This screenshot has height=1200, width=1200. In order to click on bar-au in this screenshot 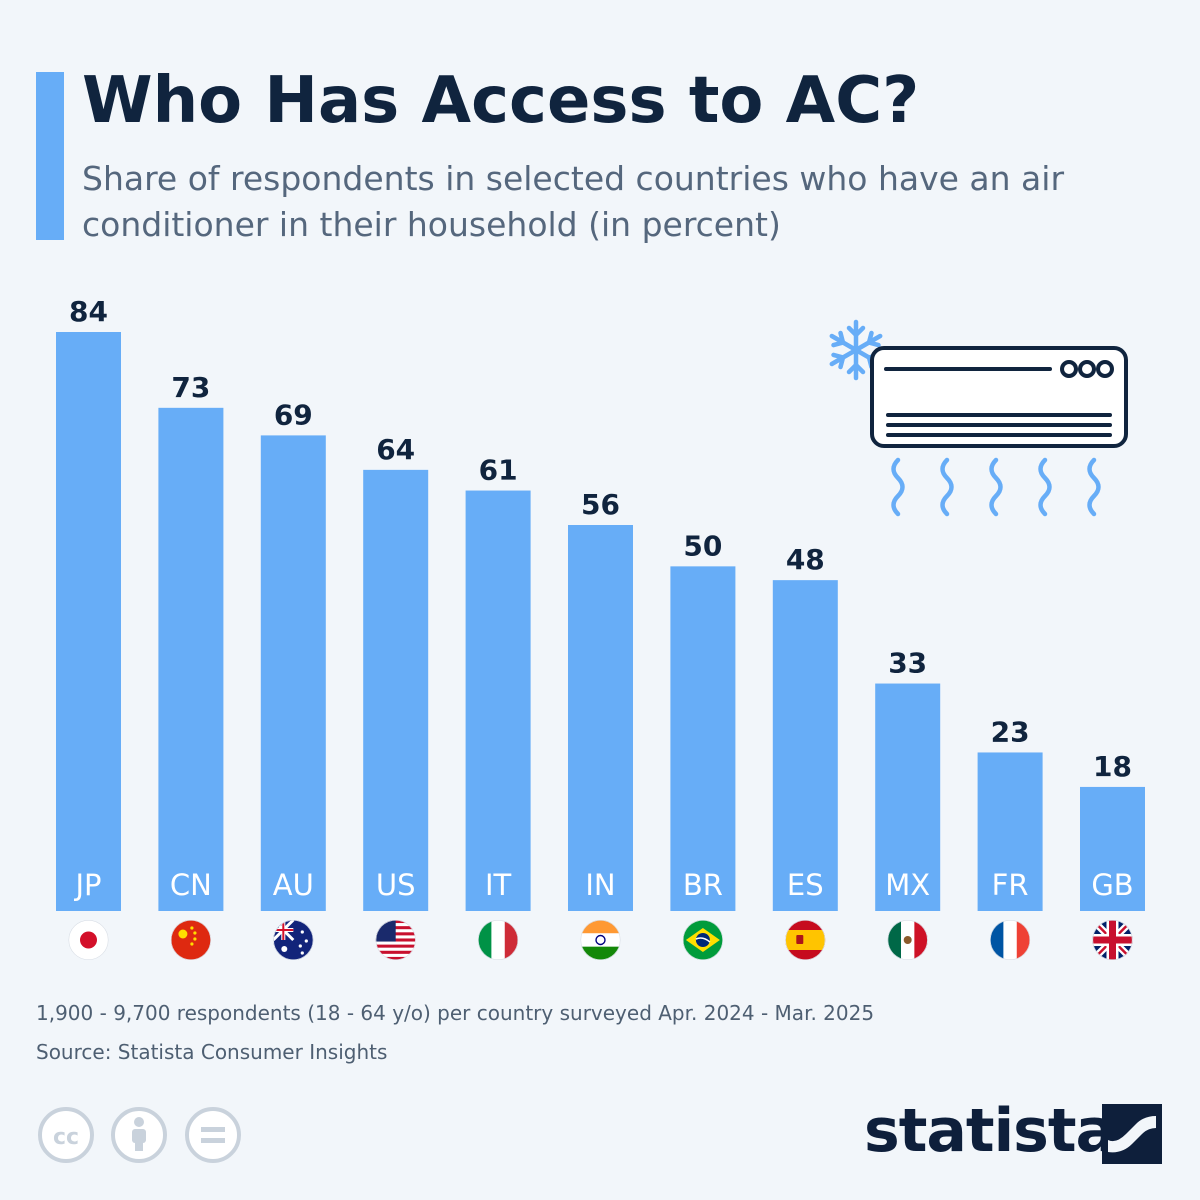, I will do `click(293, 673)`.